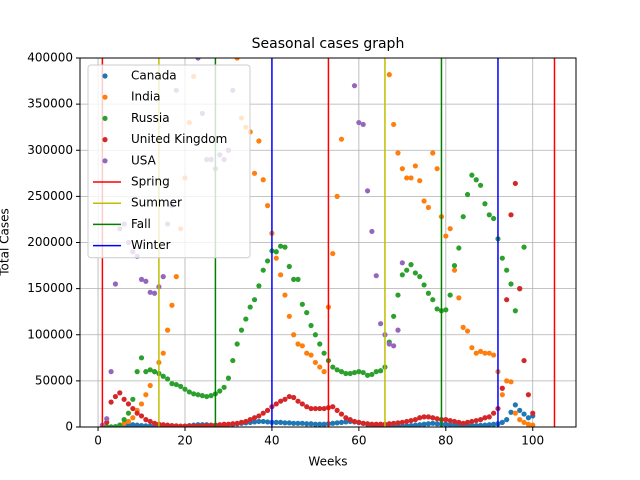 The height and width of the screenshot is (480, 640). Describe the element at coordinates (150, 118) in the screenshot. I see `legend-label: Russia` at that location.